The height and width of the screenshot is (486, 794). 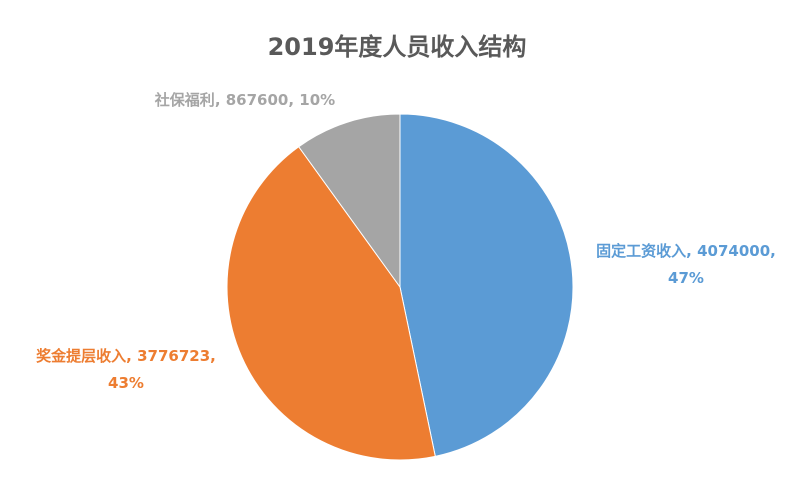 What do you see at coordinates (317, 100) in the screenshot?
I see `label-percent: 10%` at bounding box center [317, 100].